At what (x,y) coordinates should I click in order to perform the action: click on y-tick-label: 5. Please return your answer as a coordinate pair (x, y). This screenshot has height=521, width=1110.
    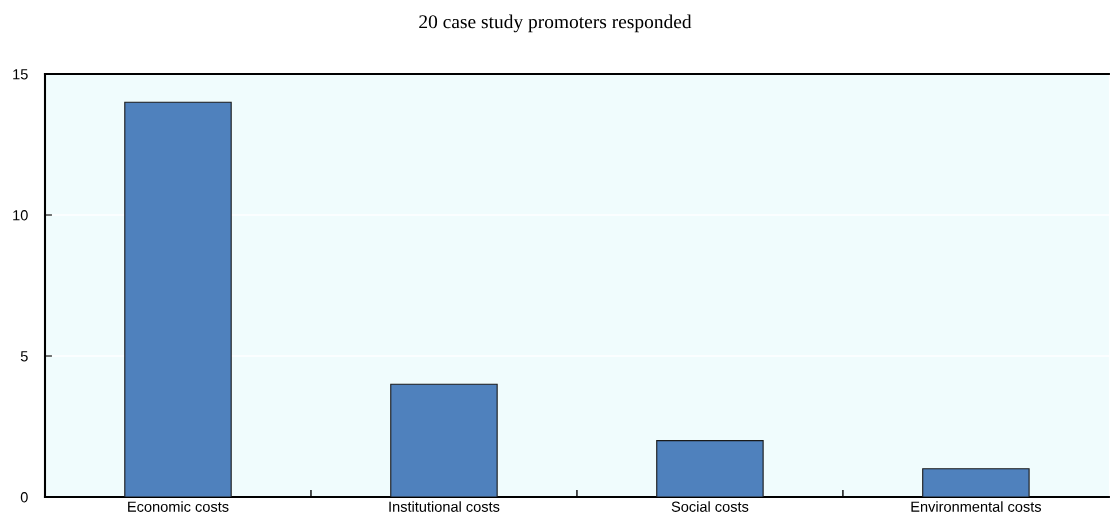
    Looking at the image, I should click on (24, 356).